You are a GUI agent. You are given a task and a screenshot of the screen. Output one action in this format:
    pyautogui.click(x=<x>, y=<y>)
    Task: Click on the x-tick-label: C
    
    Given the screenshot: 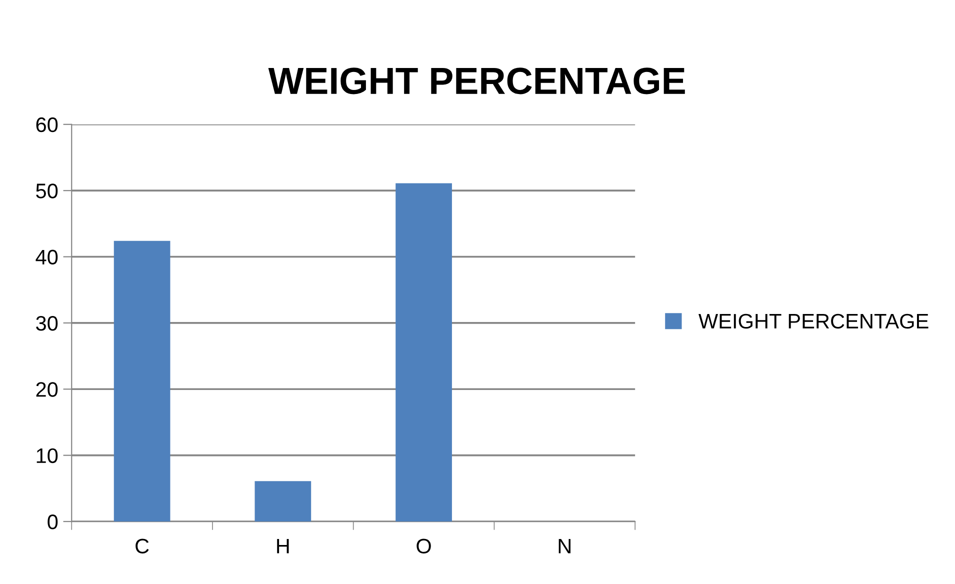 What is the action you would take?
    pyautogui.click(x=142, y=546)
    